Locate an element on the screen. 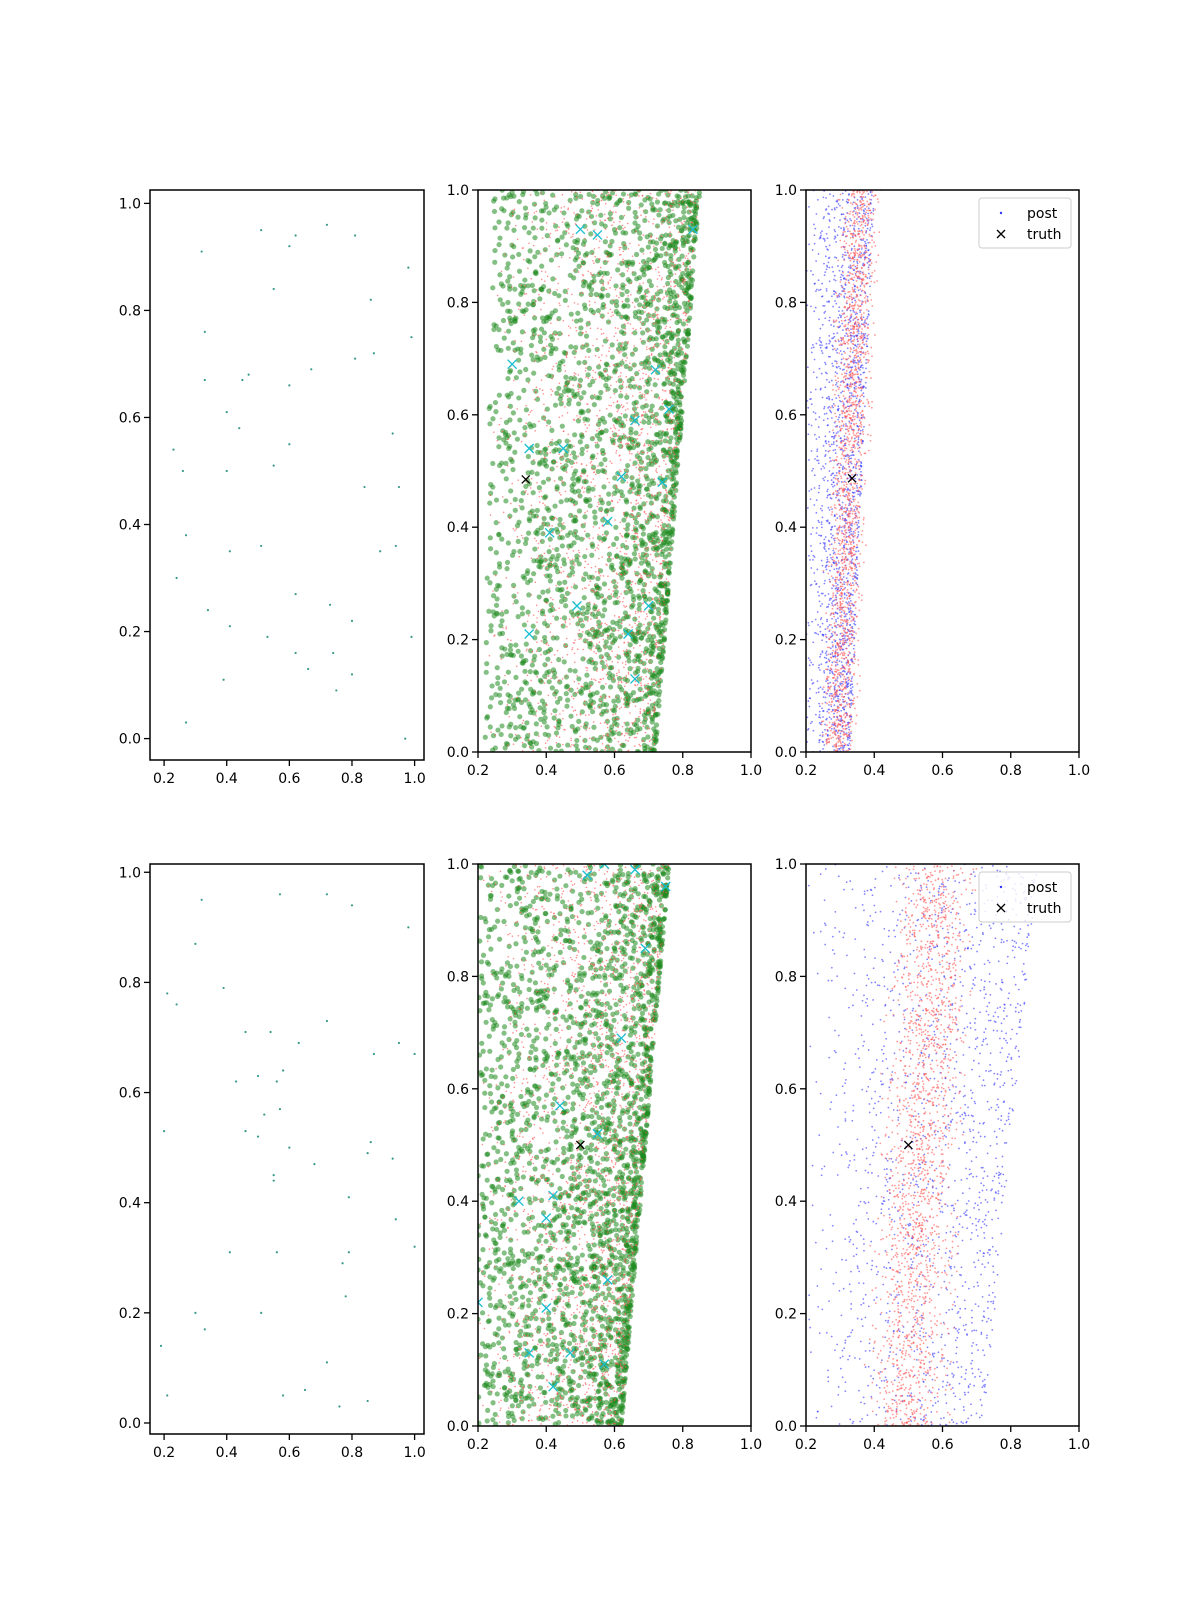  x-tick-label: 0.4 is located at coordinates (546, 771).